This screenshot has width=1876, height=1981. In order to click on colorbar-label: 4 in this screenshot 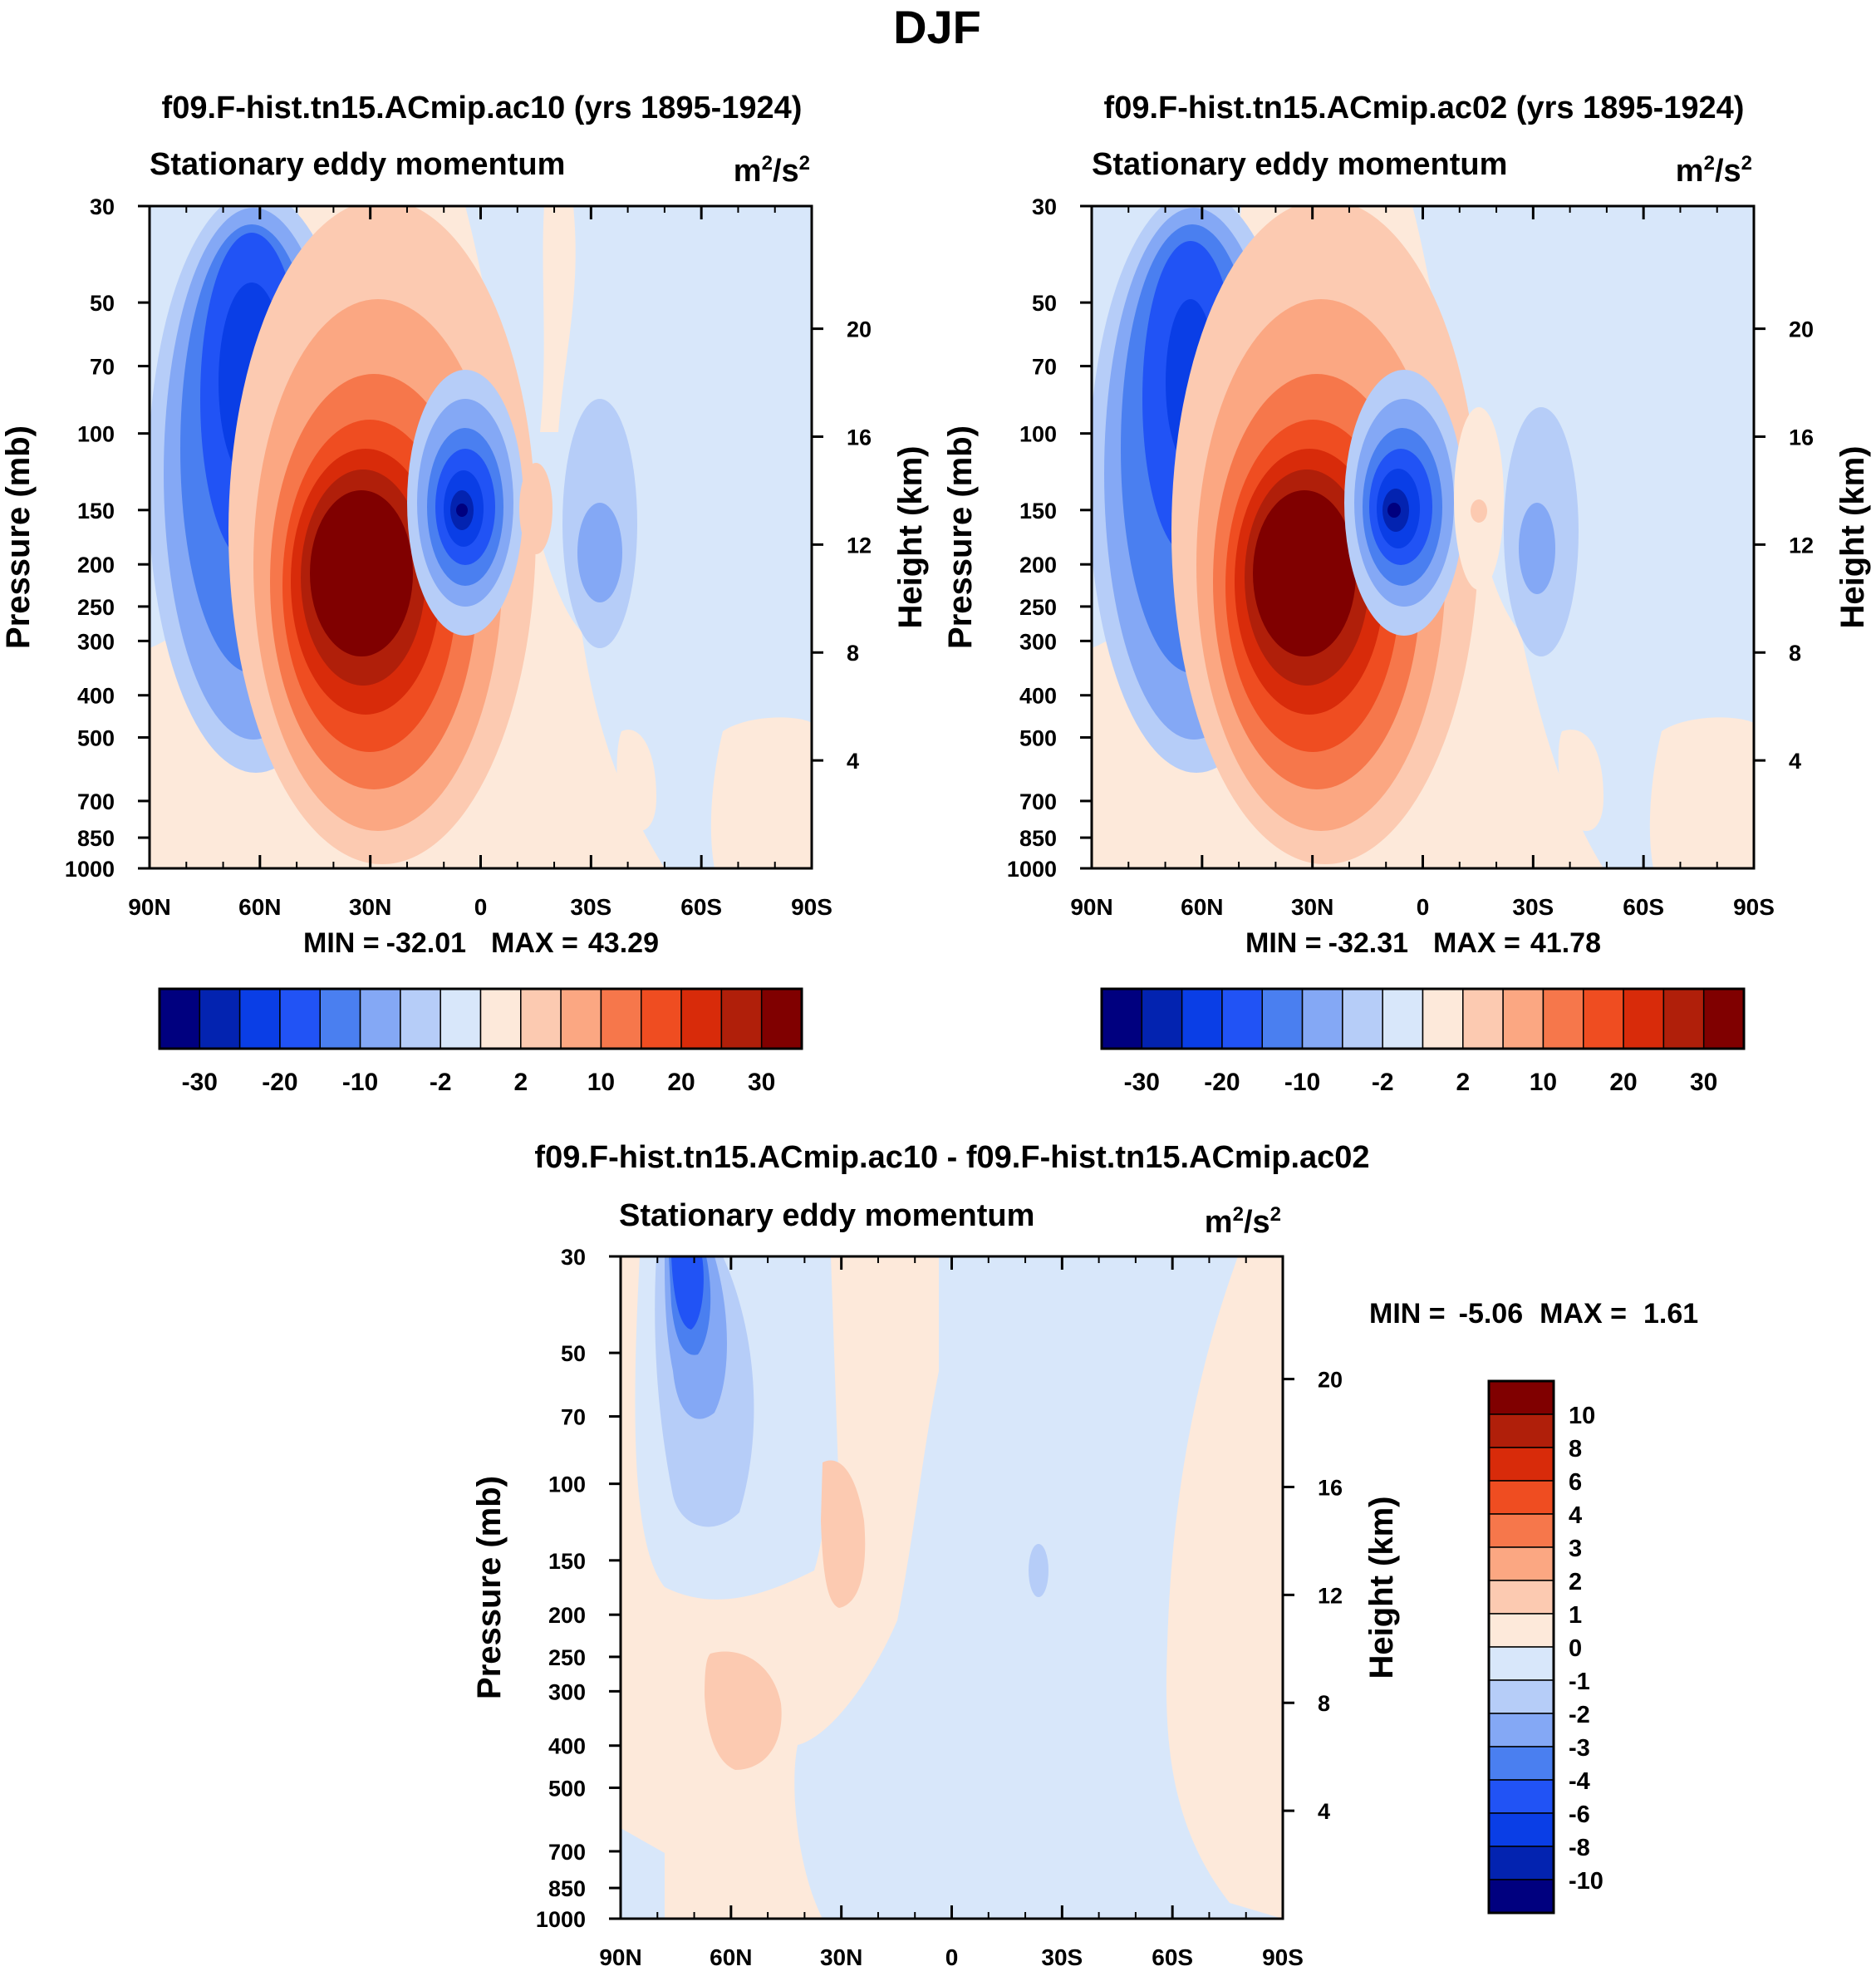, I will do `click(1575, 1515)`.